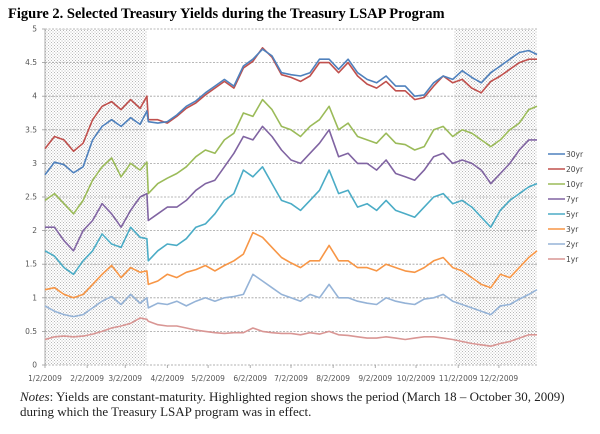  What do you see at coordinates (499, 378) in the screenshot?
I see `x-tick-label: 12/2/2009` at bounding box center [499, 378].